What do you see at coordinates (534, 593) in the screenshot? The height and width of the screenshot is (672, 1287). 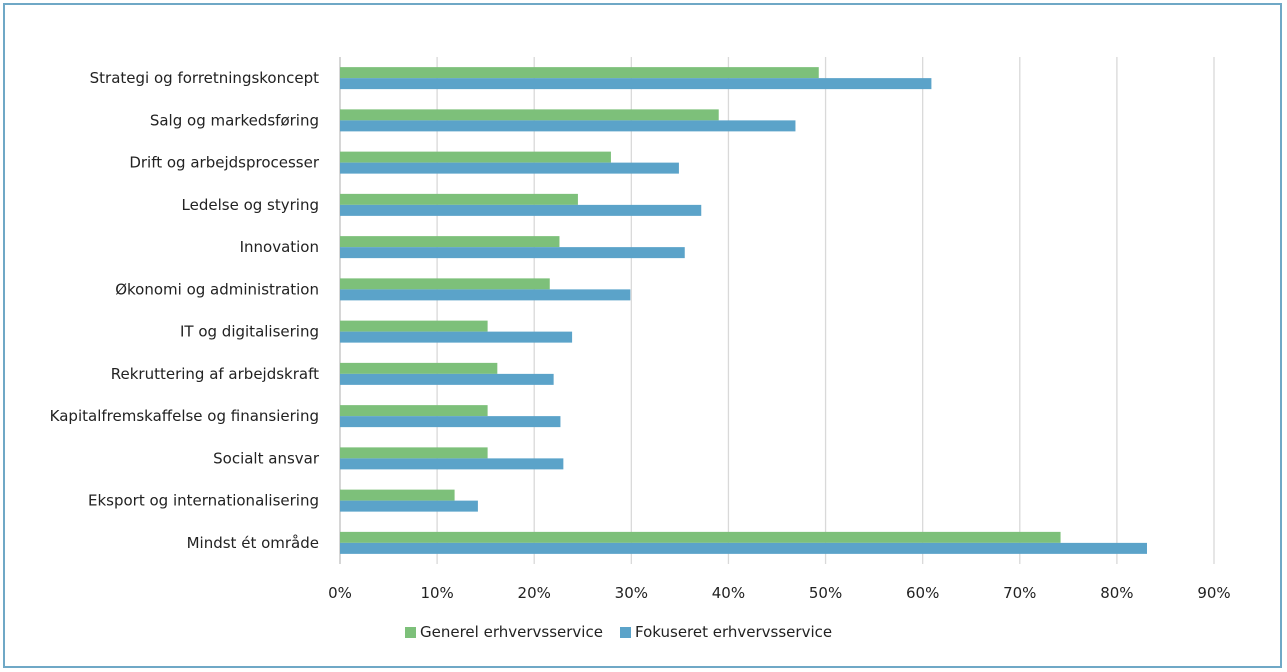 I see `x-tick-label: 20%` at bounding box center [534, 593].